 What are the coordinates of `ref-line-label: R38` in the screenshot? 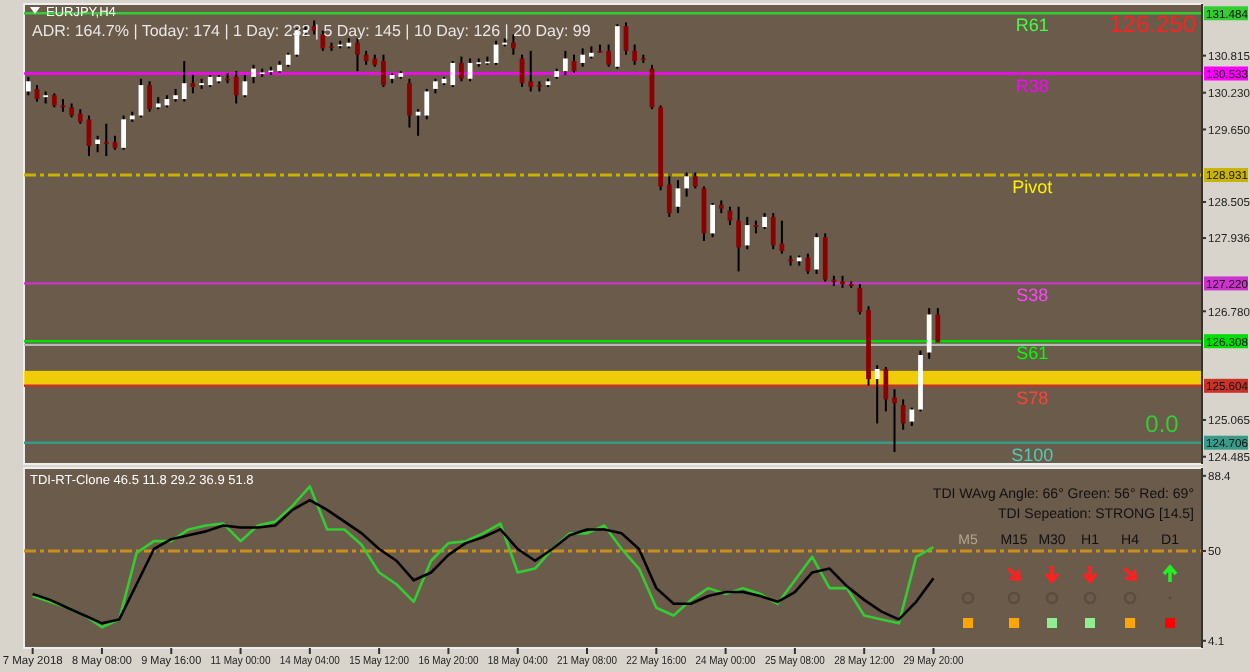 It's located at (1032, 85).